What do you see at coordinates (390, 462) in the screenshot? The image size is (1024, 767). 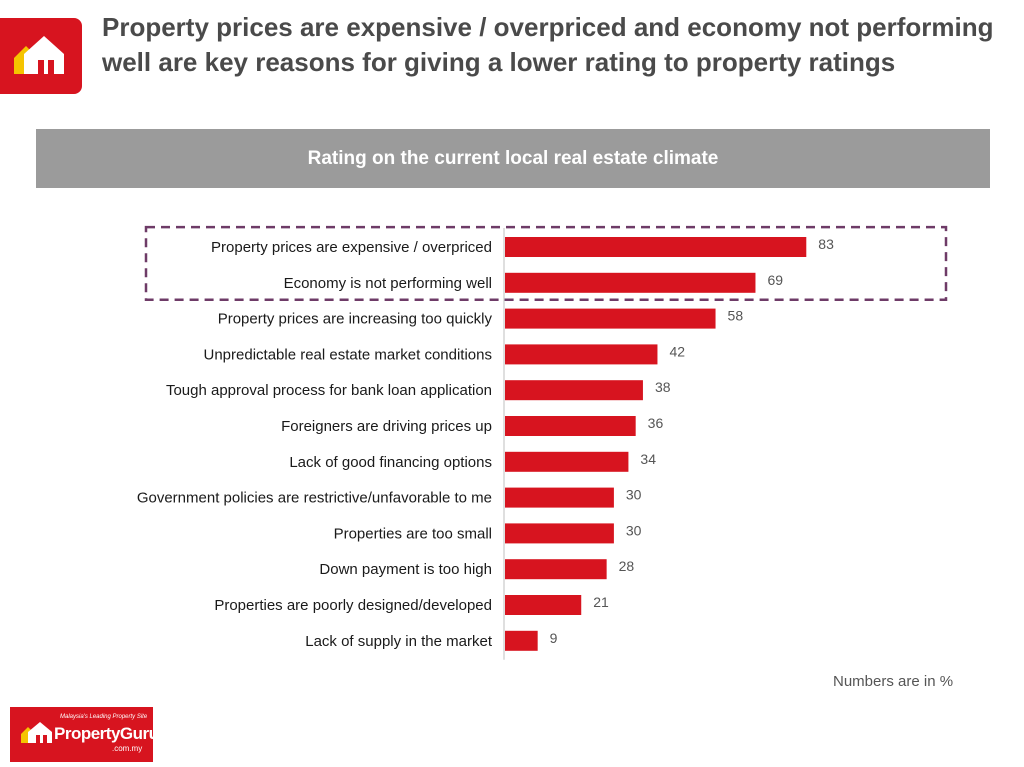 I see `category-label: Lack of good financing options` at bounding box center [390, 462].